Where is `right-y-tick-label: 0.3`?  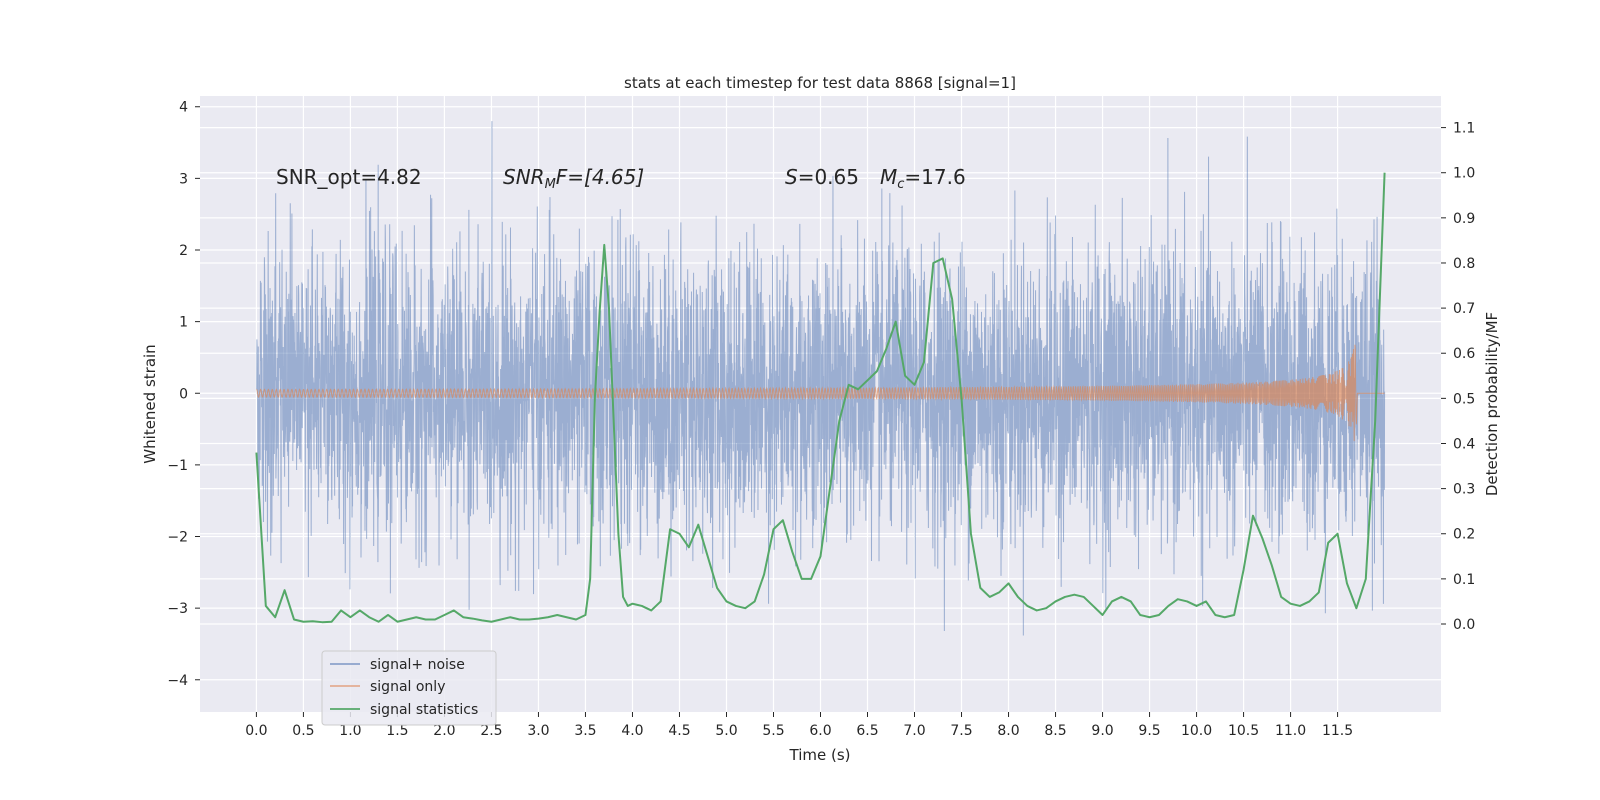 right-y-tick-label: 0.3 is located at coordinates (1464, 490).